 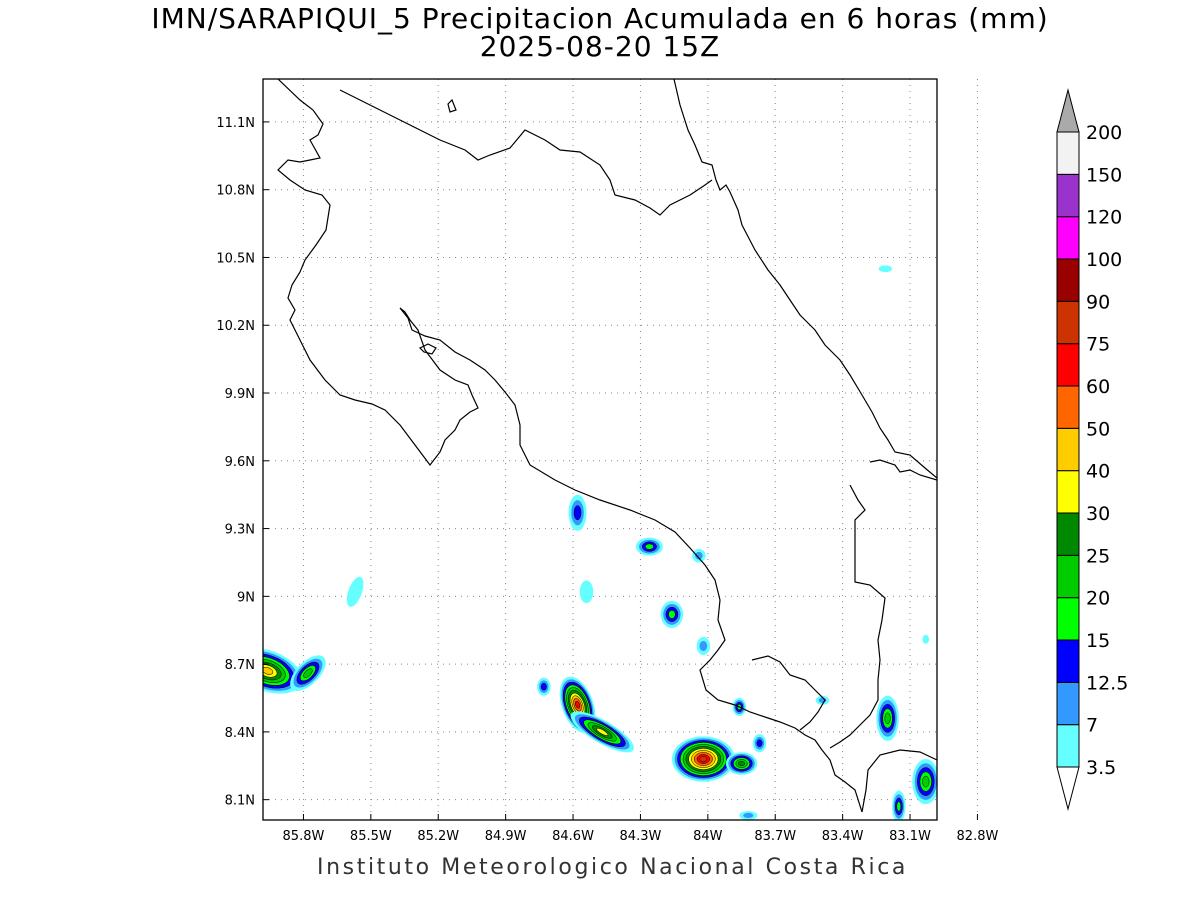 What do you see at coordinates (235, 326) in the screenshot?
I see `lat-tick-label: 10.2N` at bounding box center [235, 326].